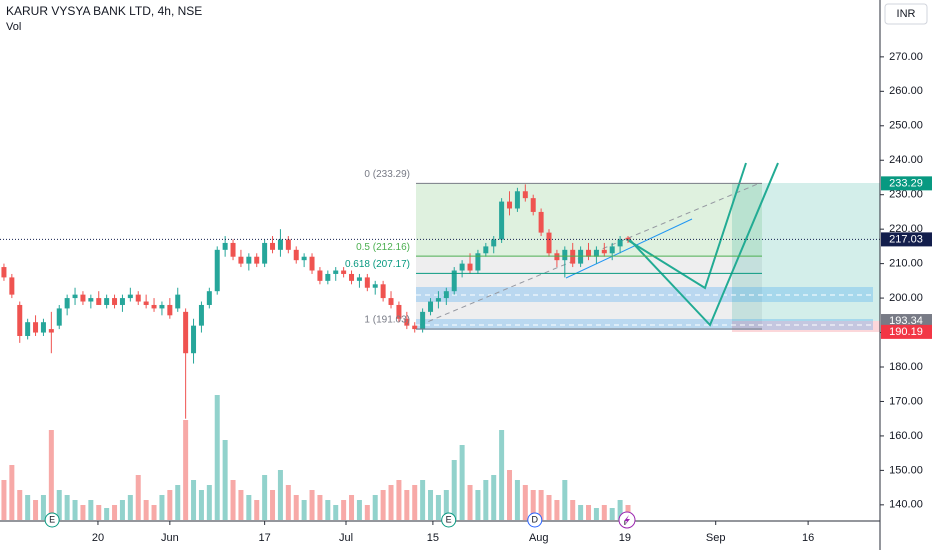  What do you see at coordinates (906, 264) in the screenshot?
I see `y-tick-label: 210.00` at bounding box center [906, 264].